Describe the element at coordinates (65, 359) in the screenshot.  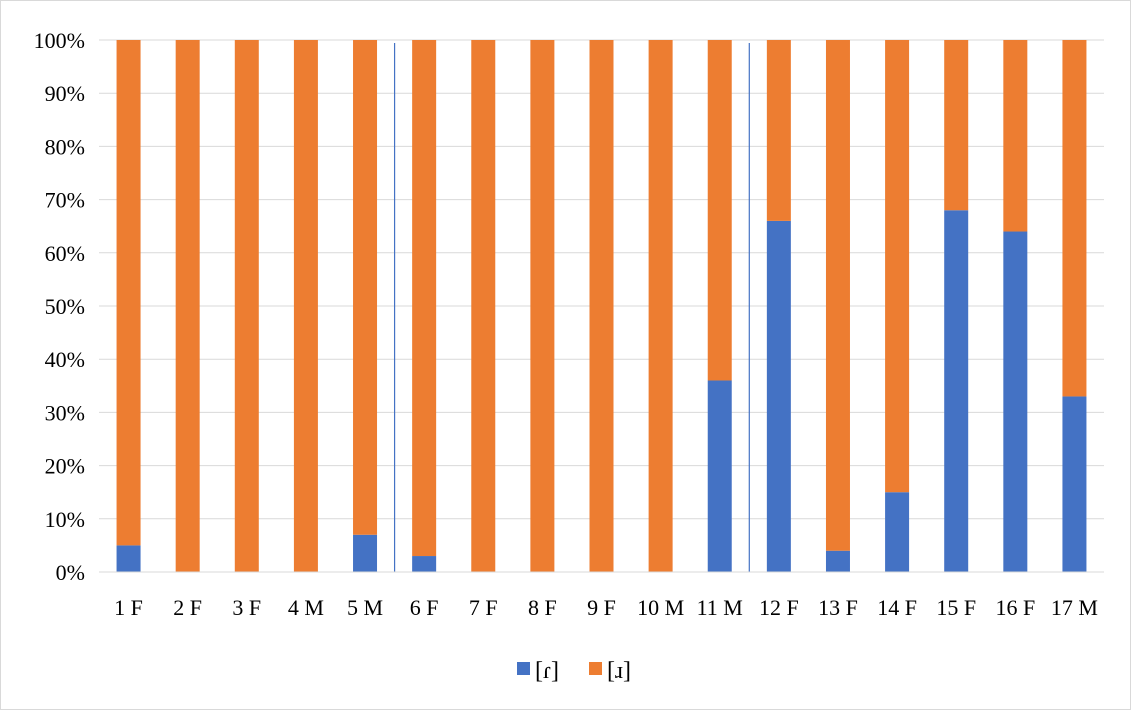
I see `y-tick-label: 40%` at that location.